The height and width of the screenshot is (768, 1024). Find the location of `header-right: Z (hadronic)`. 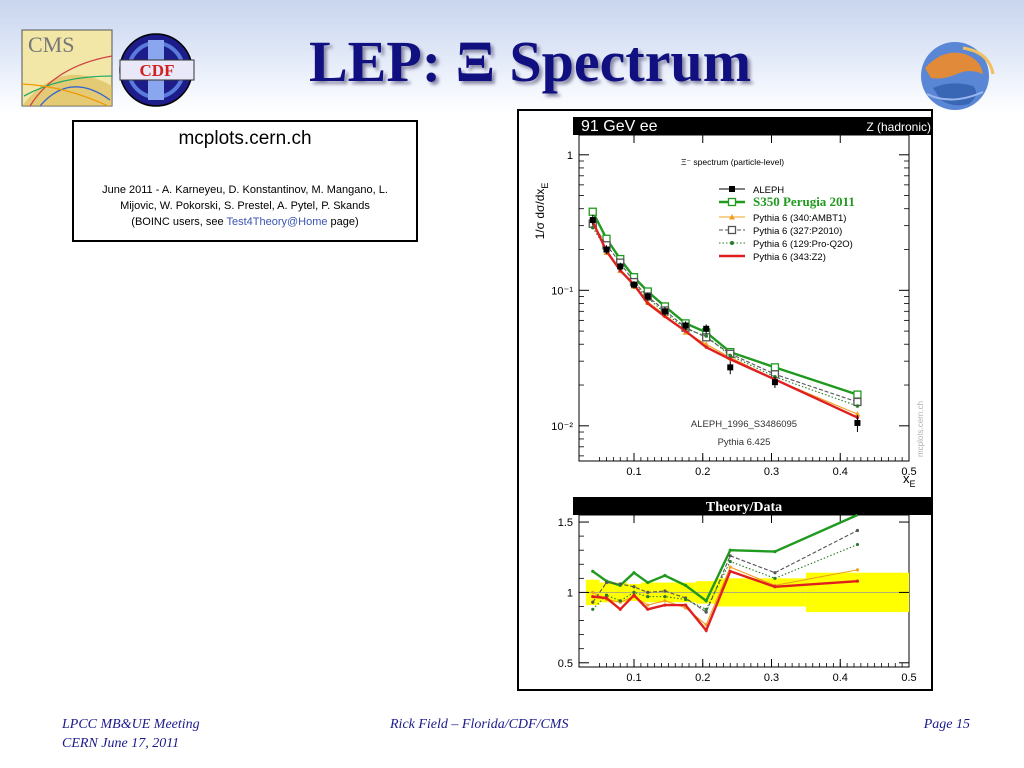

header-right: Z (hadronic) is located at coordinates (898, 127).